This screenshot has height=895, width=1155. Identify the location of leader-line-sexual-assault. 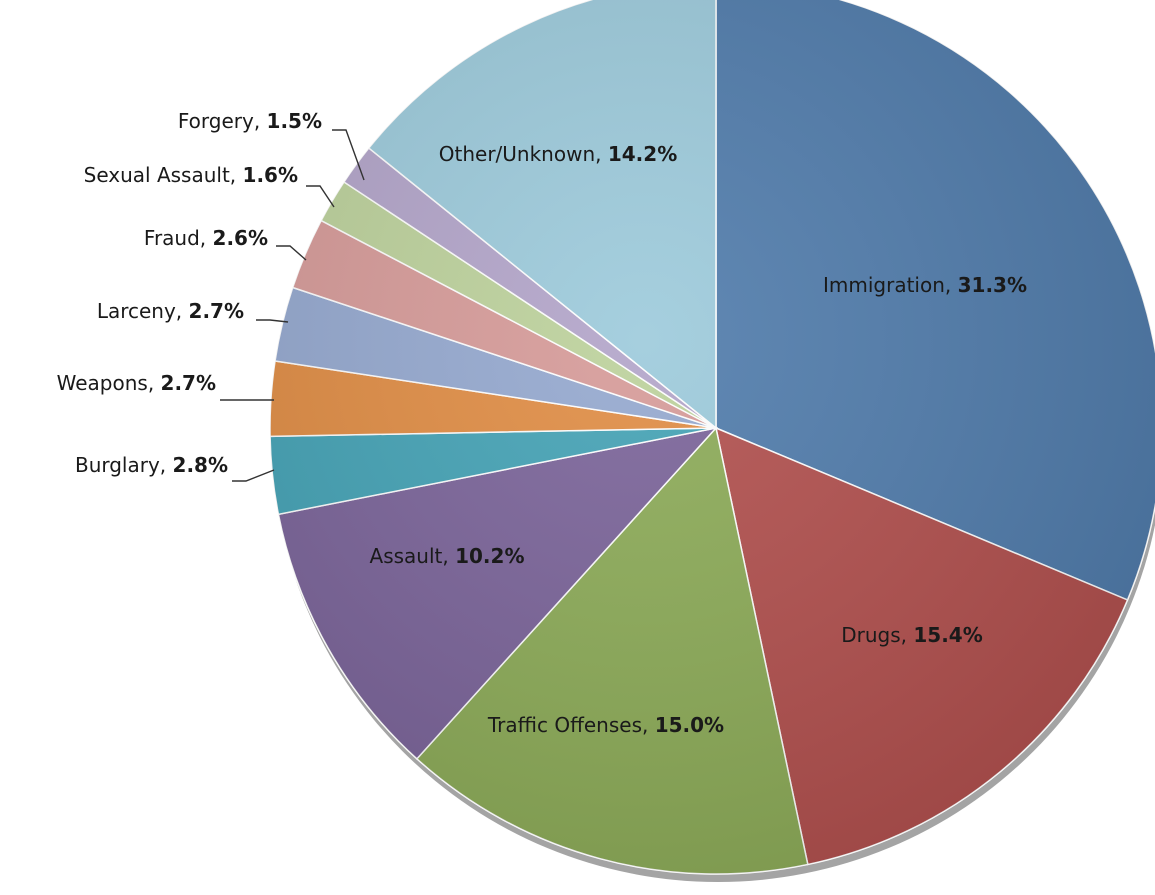
(320, 196).